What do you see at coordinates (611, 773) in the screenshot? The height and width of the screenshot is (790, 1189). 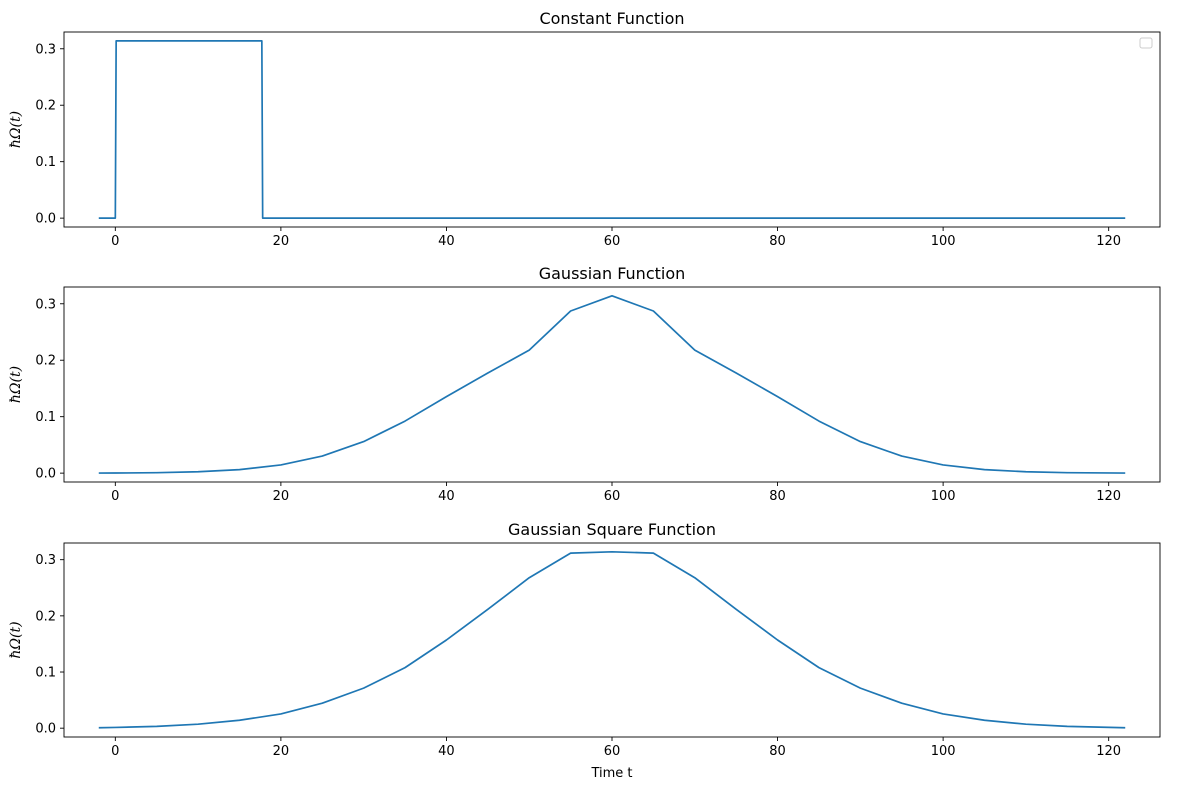 I see `x-axis-label: Time t` at bounding box center [611, 773].